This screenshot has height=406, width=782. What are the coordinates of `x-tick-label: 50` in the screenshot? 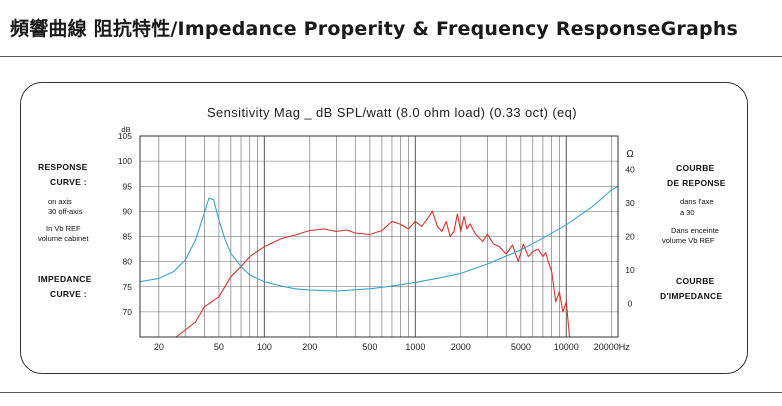 It's located at (219, 347).